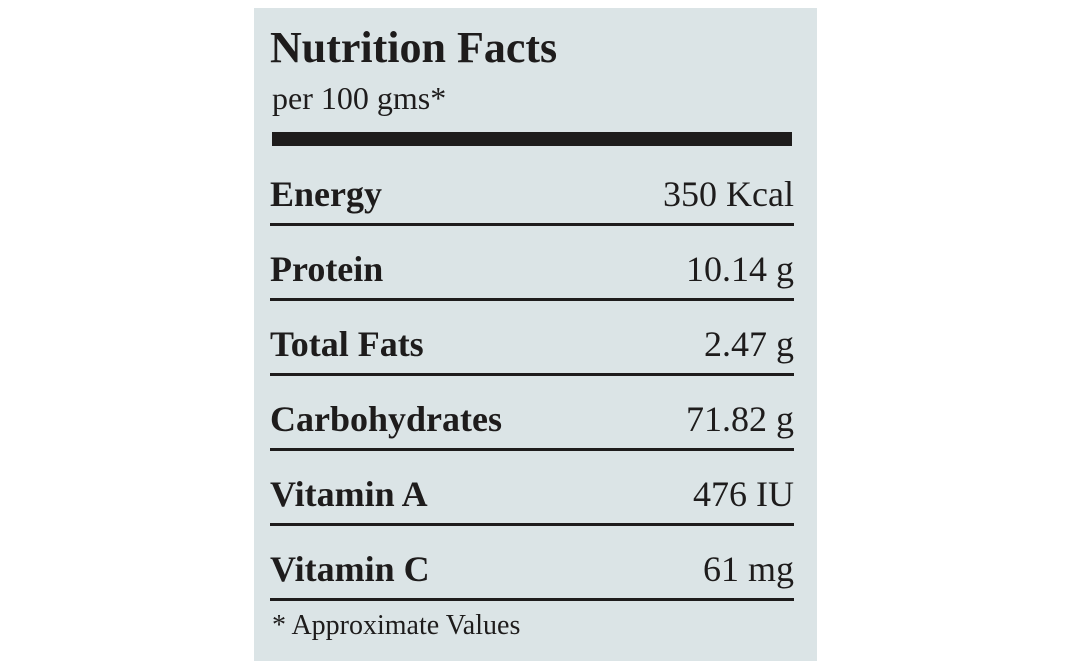 This screenshot has width=1068, height=671. Describe the element at coordinates (532, 344) in the screenshot. I see `table-row: Total Fats 2.47 g` at that location.